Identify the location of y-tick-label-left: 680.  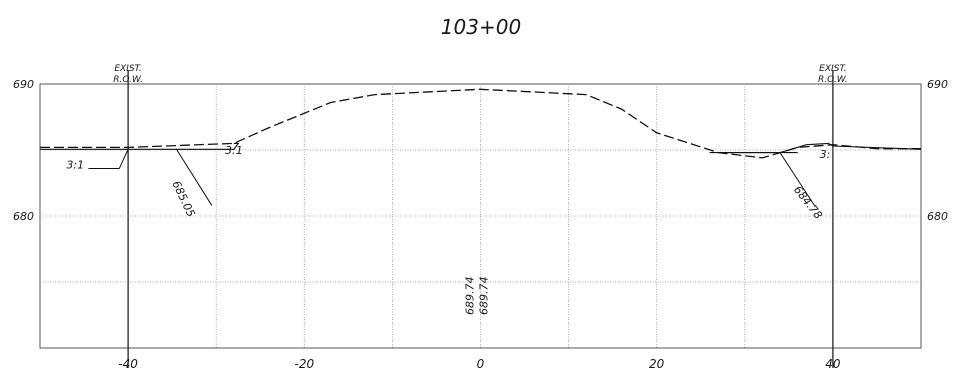
(23, 216).